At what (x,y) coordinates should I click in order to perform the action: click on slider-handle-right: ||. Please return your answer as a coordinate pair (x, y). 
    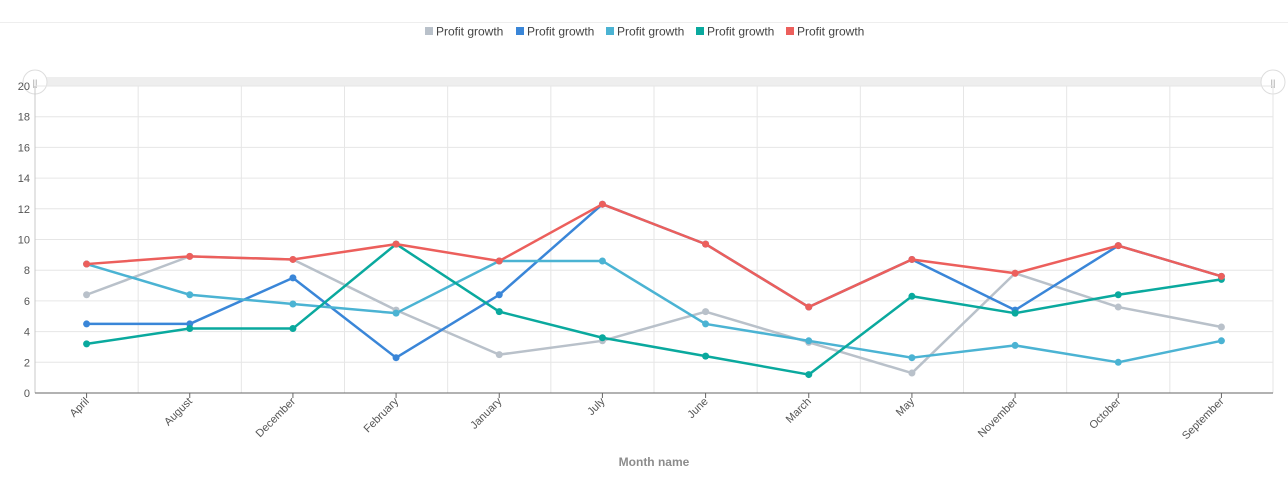
    Looking at the image, I should click on (1273, 82).